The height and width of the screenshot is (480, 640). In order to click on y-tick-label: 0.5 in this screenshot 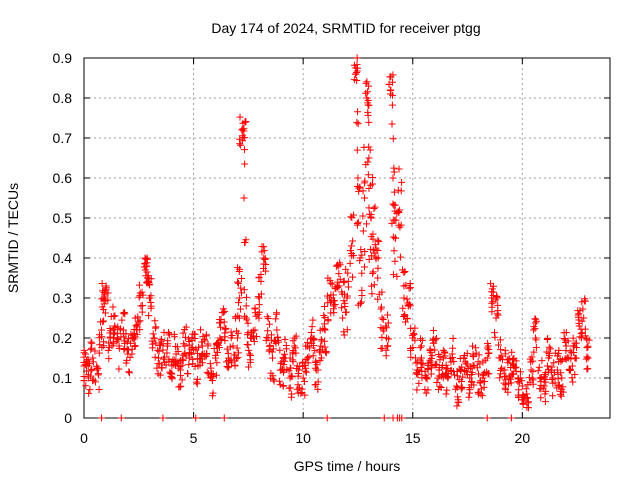, I will do `click(63, 218)`.